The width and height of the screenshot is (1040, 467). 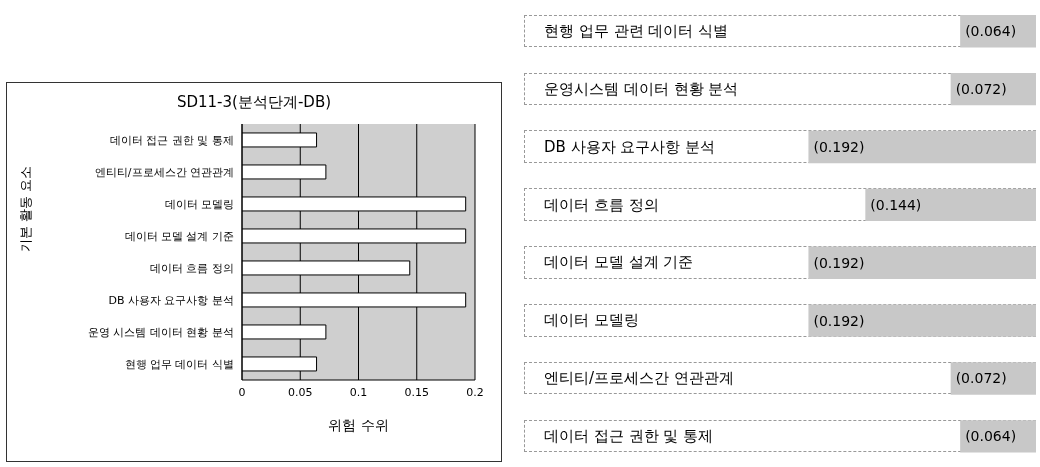 What do you see at coordinates (641, 88) in the screenshot?
I see `y-tick-label: 운영시스템 데이터 현황 분석` at bounding box center [641, 88].